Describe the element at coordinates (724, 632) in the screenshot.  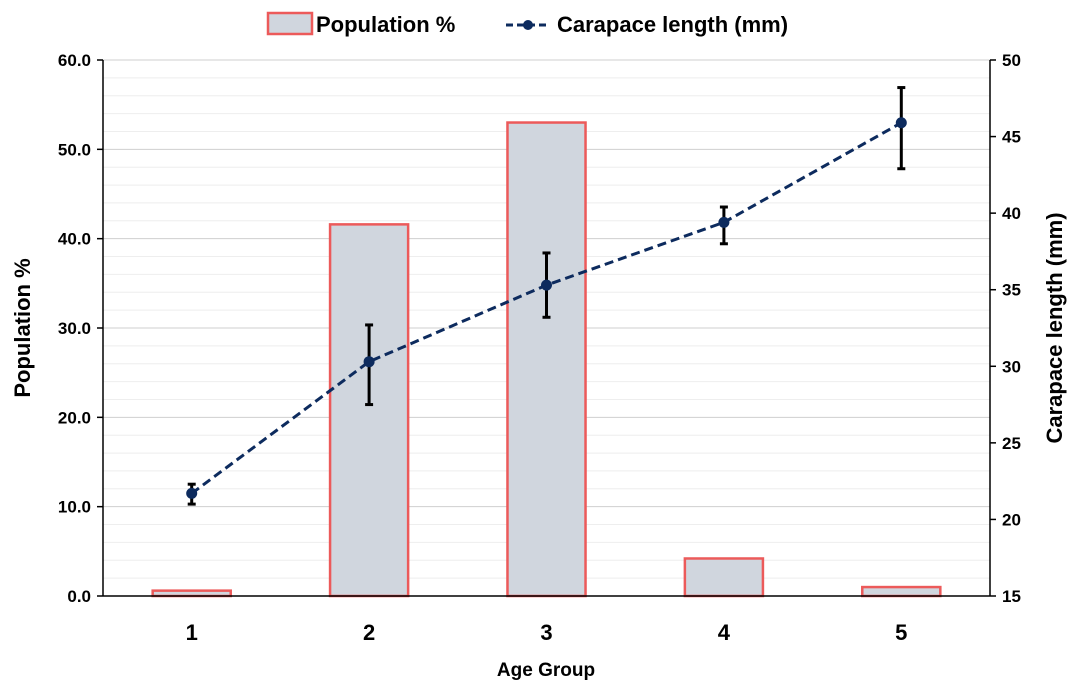
I see `x-tick-label: 4` at that location.